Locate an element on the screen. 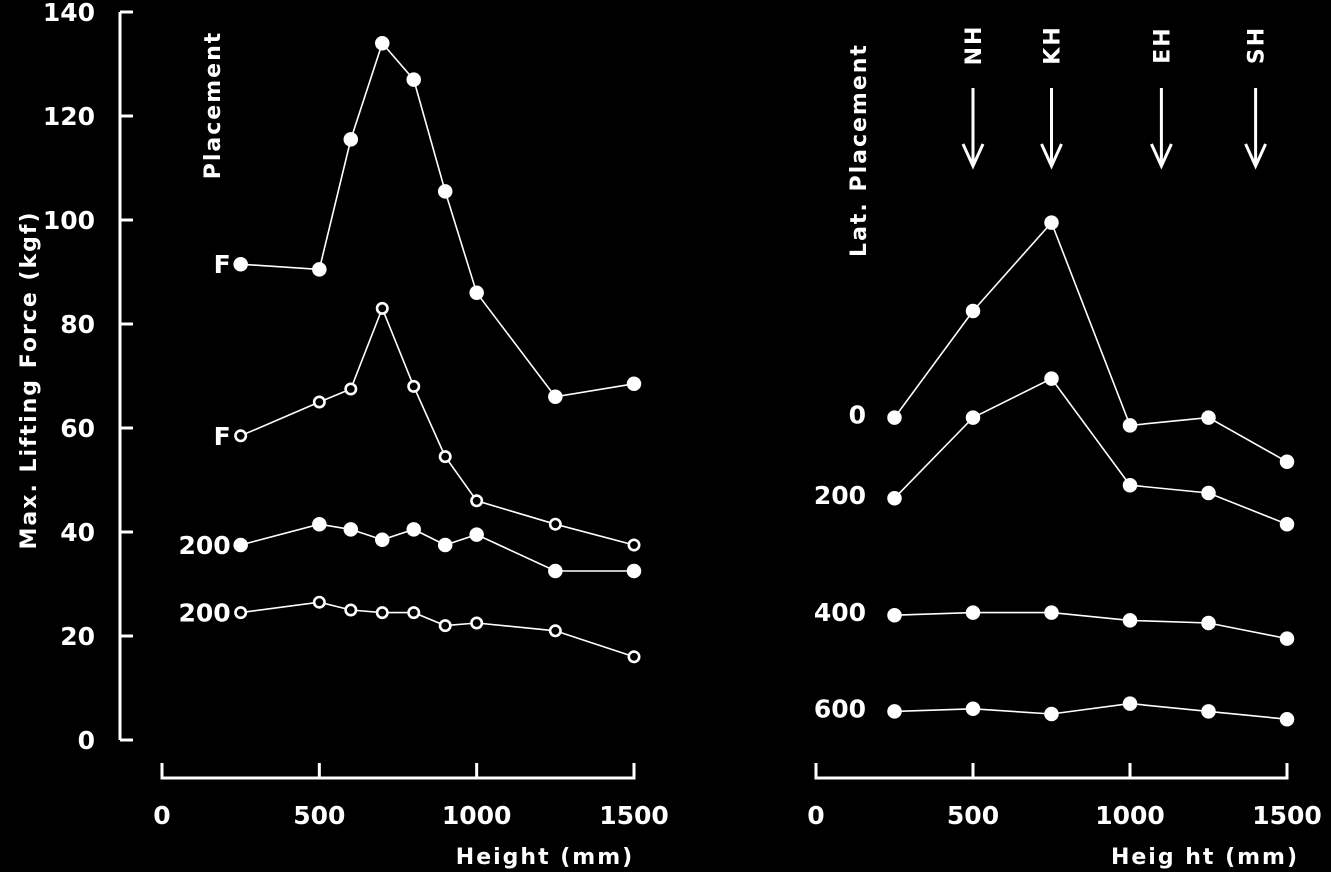 This screenshot has height=872, width=1331. right-x-tick-label: 1500 is located at coordinates (1287, 815).